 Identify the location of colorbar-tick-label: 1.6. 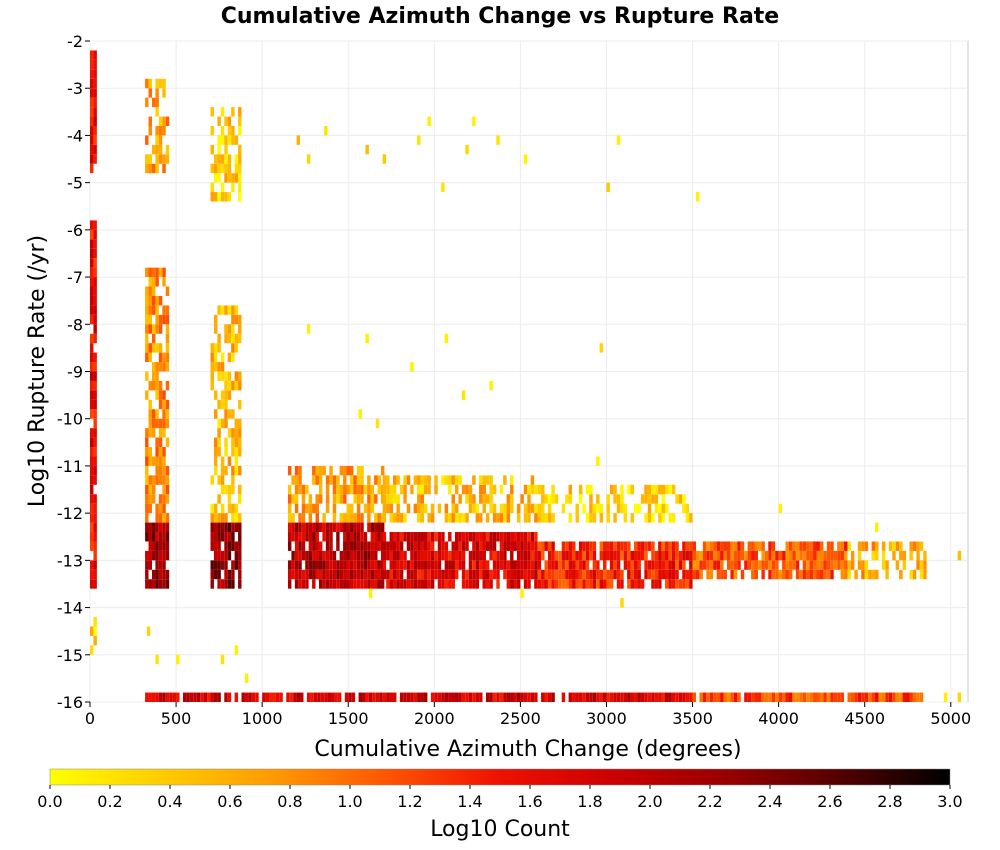
(529, 801).